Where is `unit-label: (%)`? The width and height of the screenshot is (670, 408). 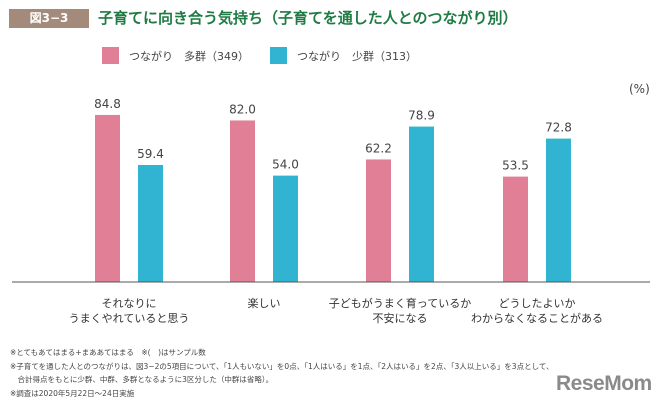
unit-label: (%) is located at coordinates (639, 89).